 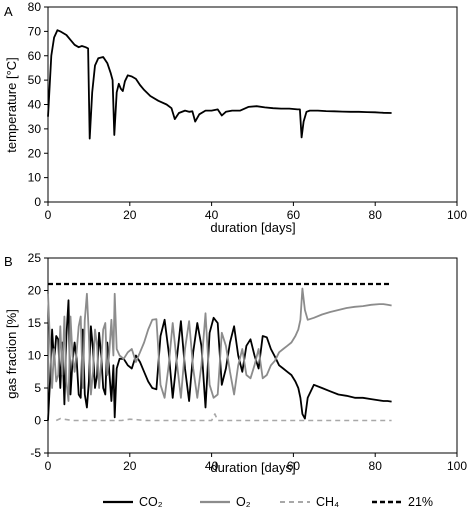 I want to click on legend-label: O₂, so click(x=243, y=502).